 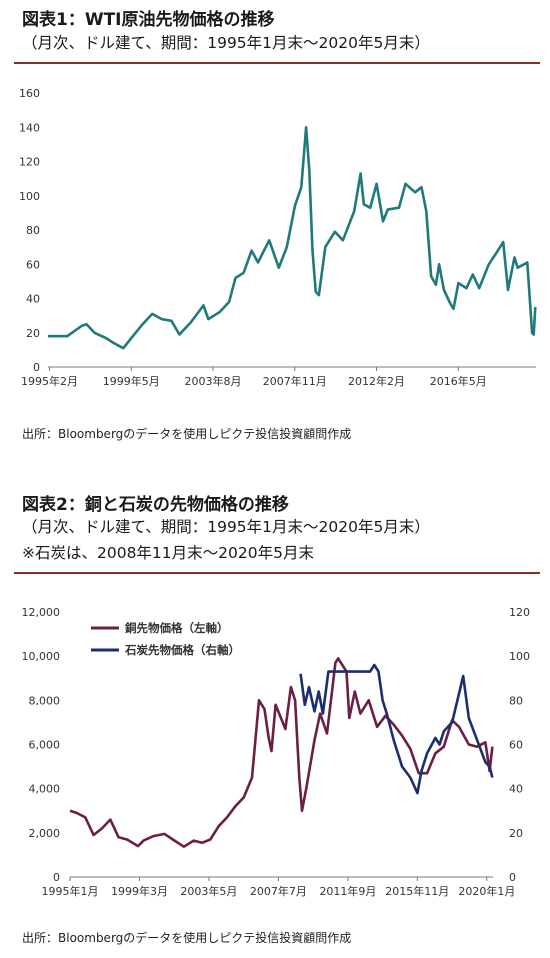 What do you see at coordinates (139, 891) in the screenshot?
I see `x-tick-label: 1999年3月` at bounding box center [139, 891].